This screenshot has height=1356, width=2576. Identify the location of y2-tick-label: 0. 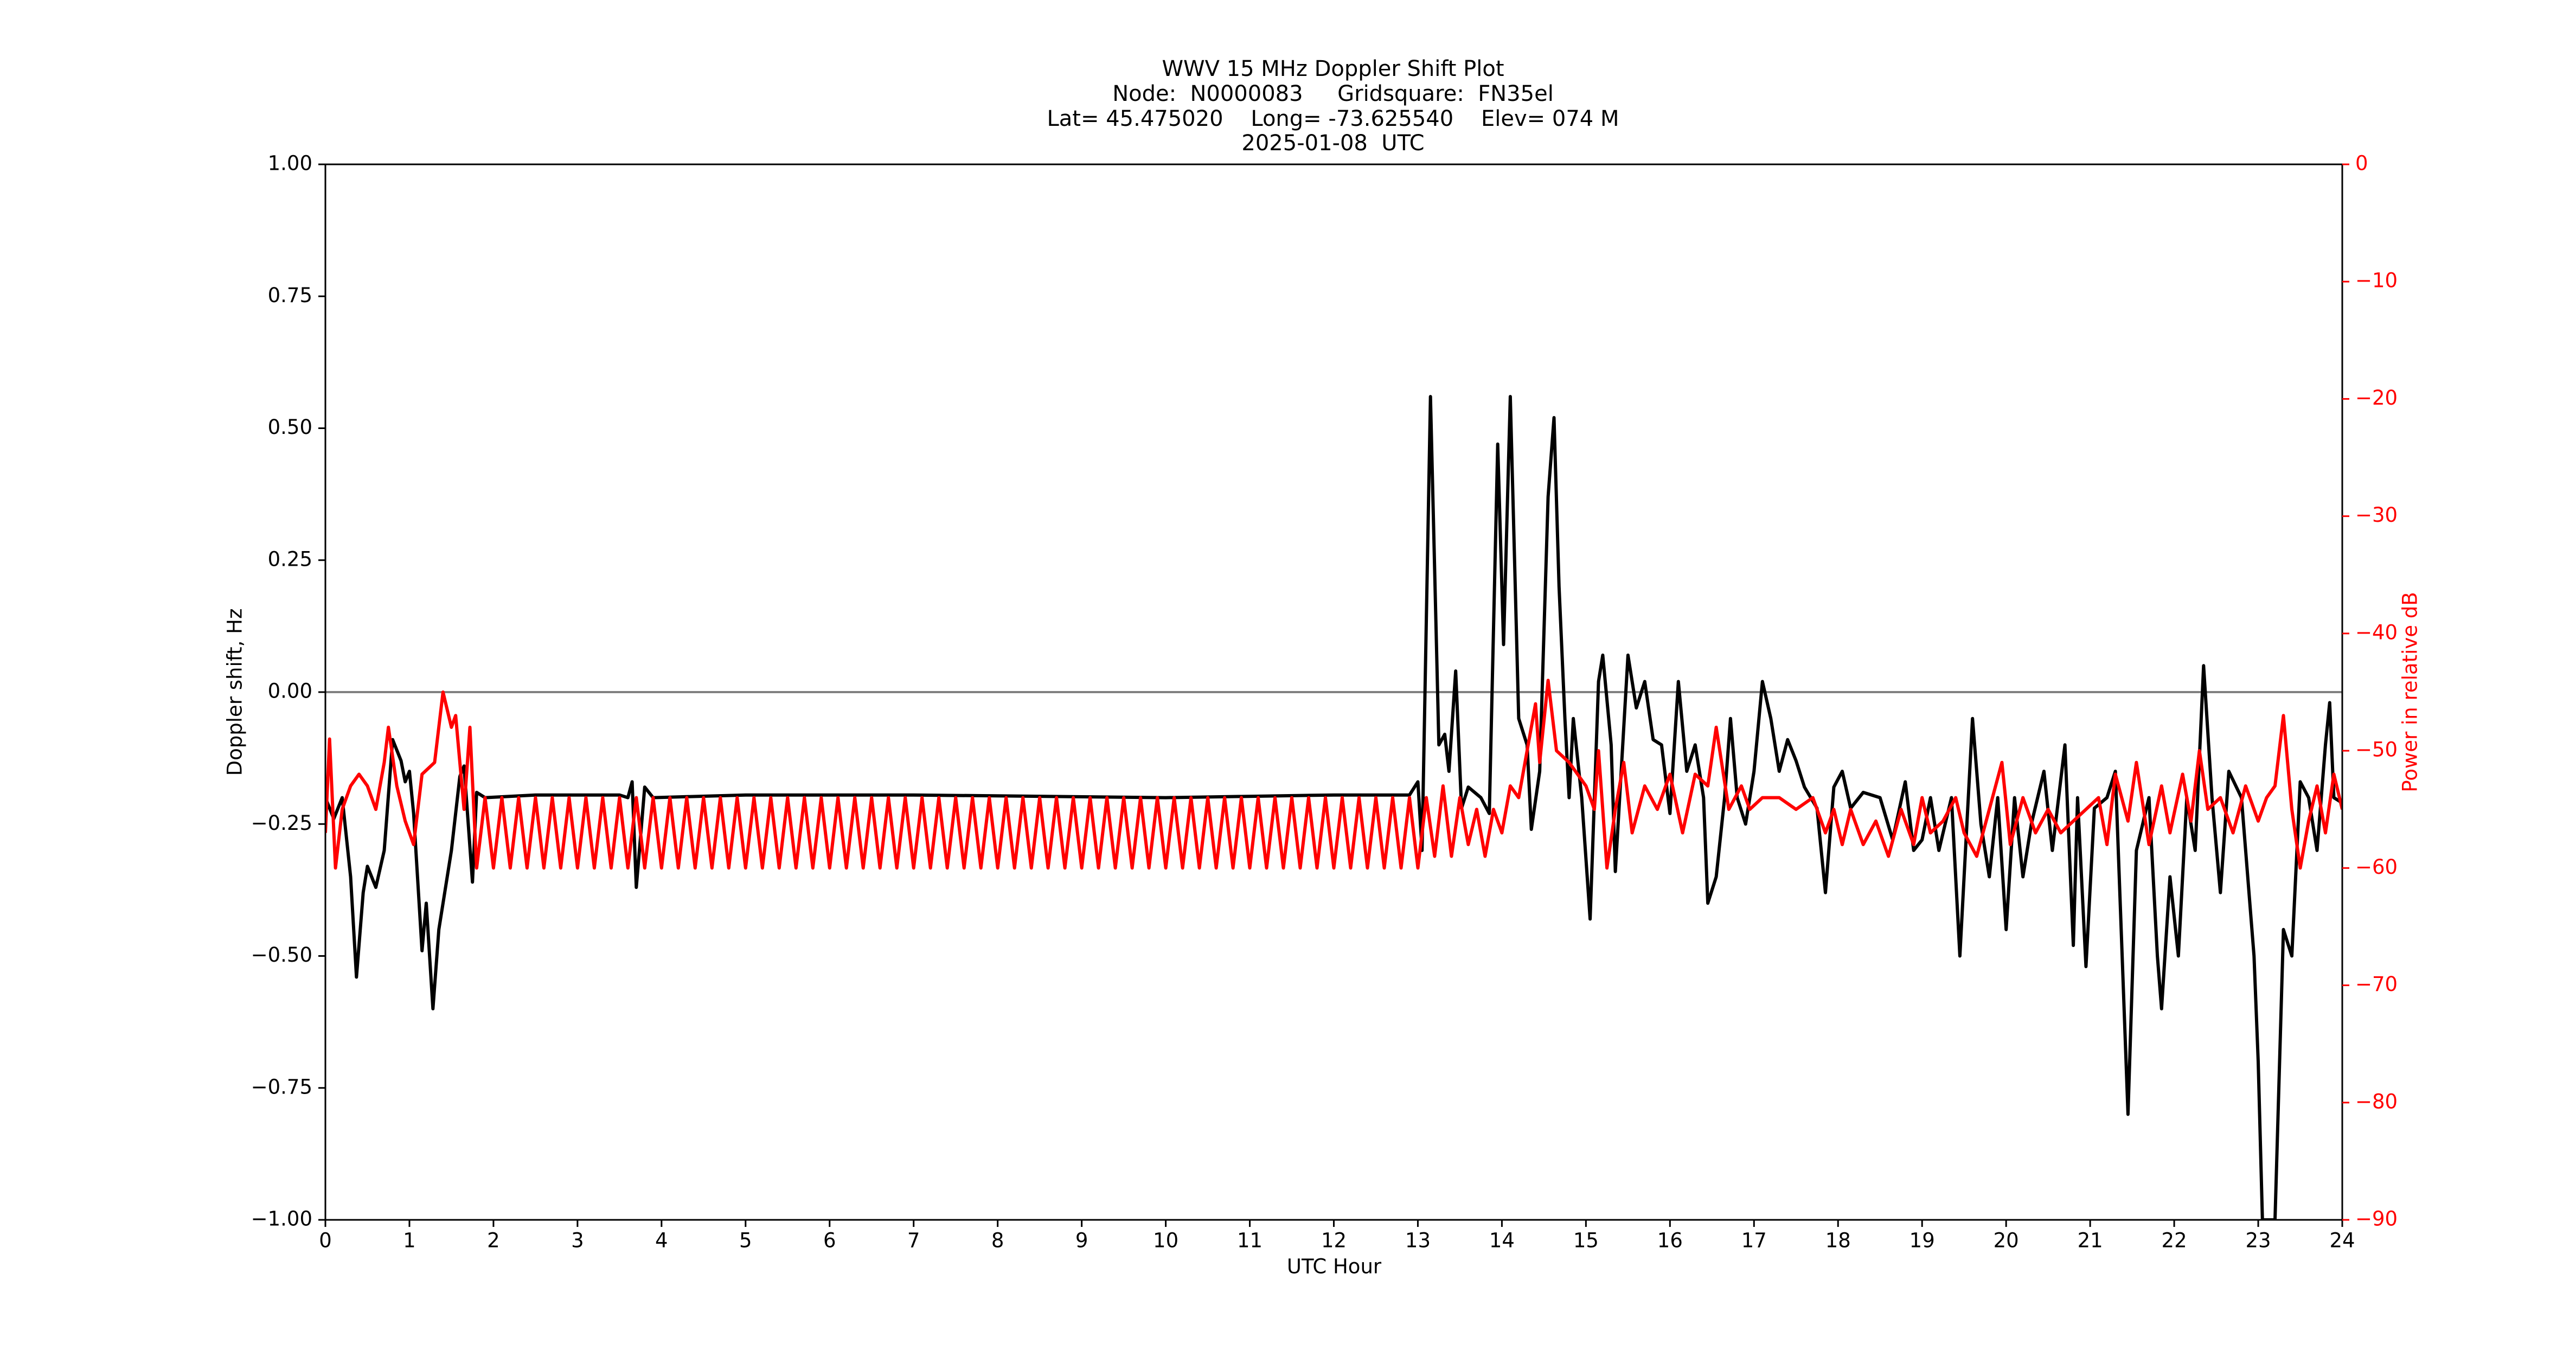
(2361, 163).